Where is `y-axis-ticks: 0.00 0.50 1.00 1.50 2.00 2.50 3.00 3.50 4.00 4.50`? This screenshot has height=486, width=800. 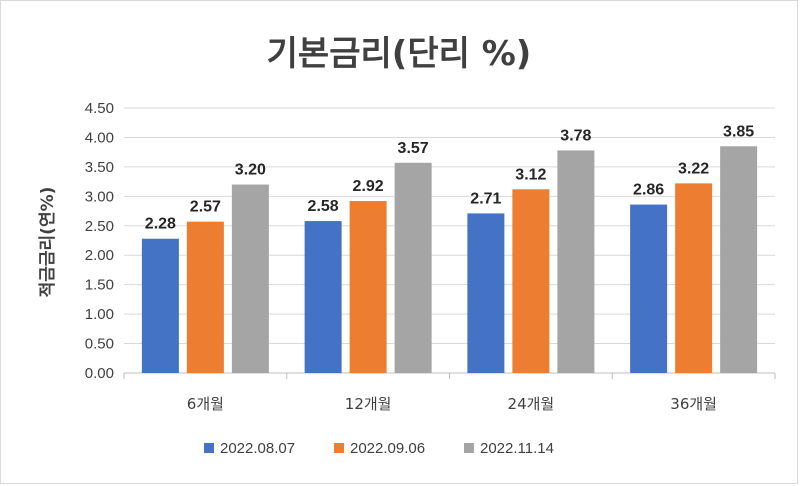
y-axis-ticks: 0.00 0.50 1.00 1.50 2.00 2.50 3.00 3.50 4.00 4.50 is located at coordinates (99, 241).